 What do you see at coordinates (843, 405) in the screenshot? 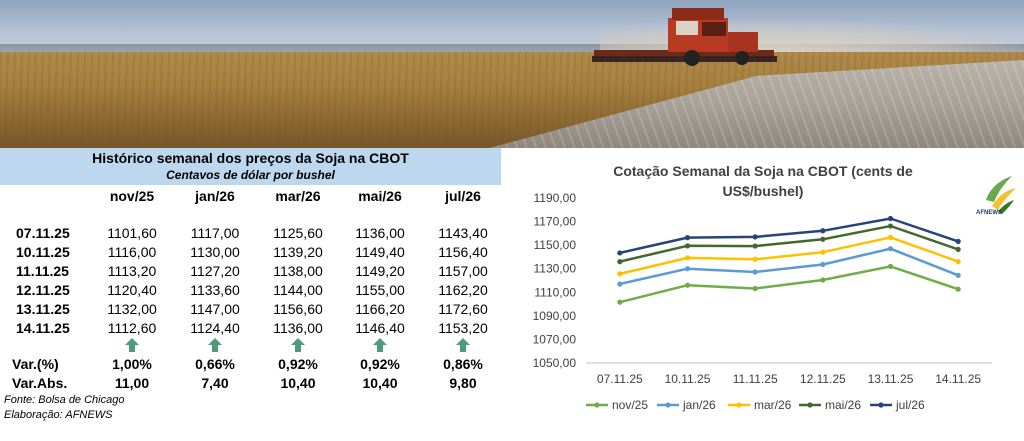
I see `legend-label: mai/26` at bounding box center [843, 405].